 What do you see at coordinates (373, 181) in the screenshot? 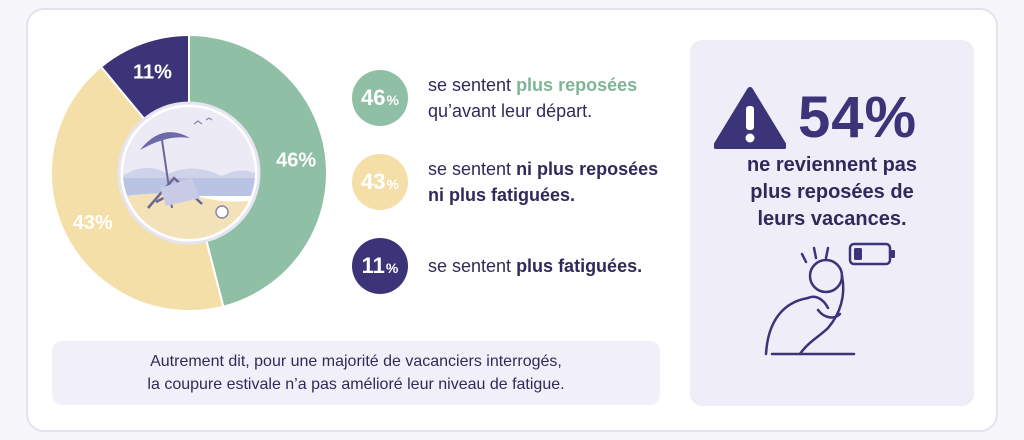
I see `legend-value: 43` at bounding box center [373, 181].